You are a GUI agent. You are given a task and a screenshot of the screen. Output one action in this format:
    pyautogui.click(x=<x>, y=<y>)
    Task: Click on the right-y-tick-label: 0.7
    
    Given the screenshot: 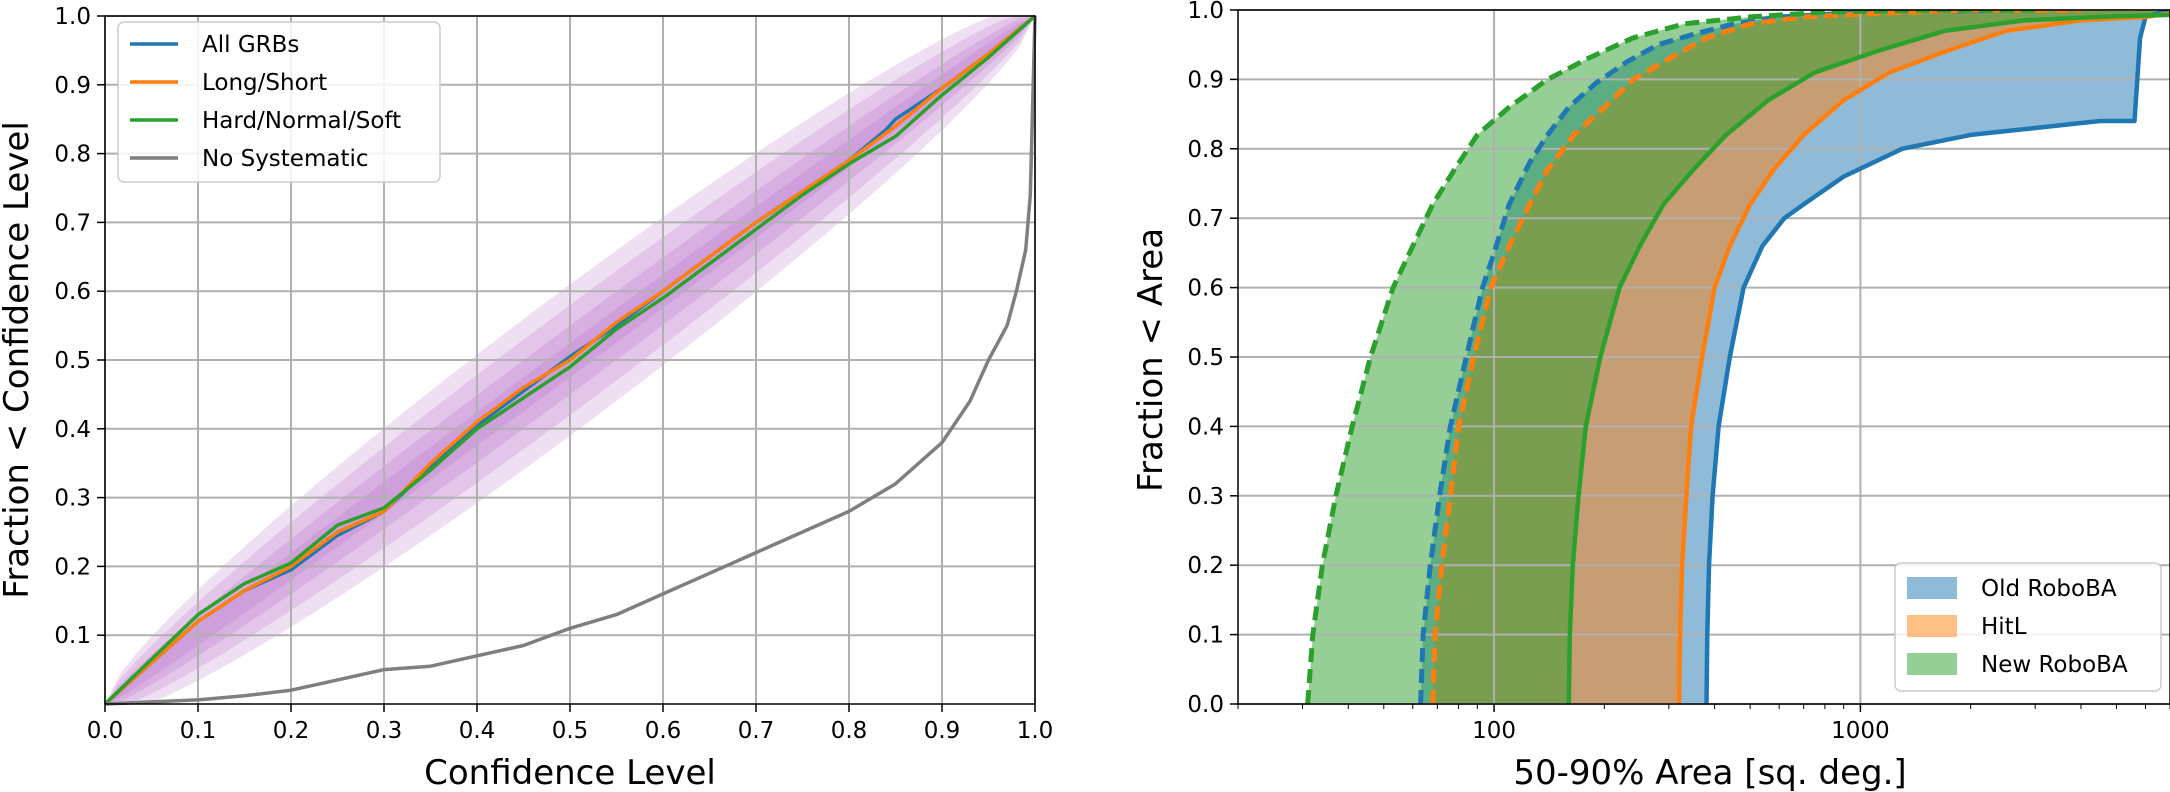 What is the action you would take?
    pyautogui.click(x=1205, y=219)
    